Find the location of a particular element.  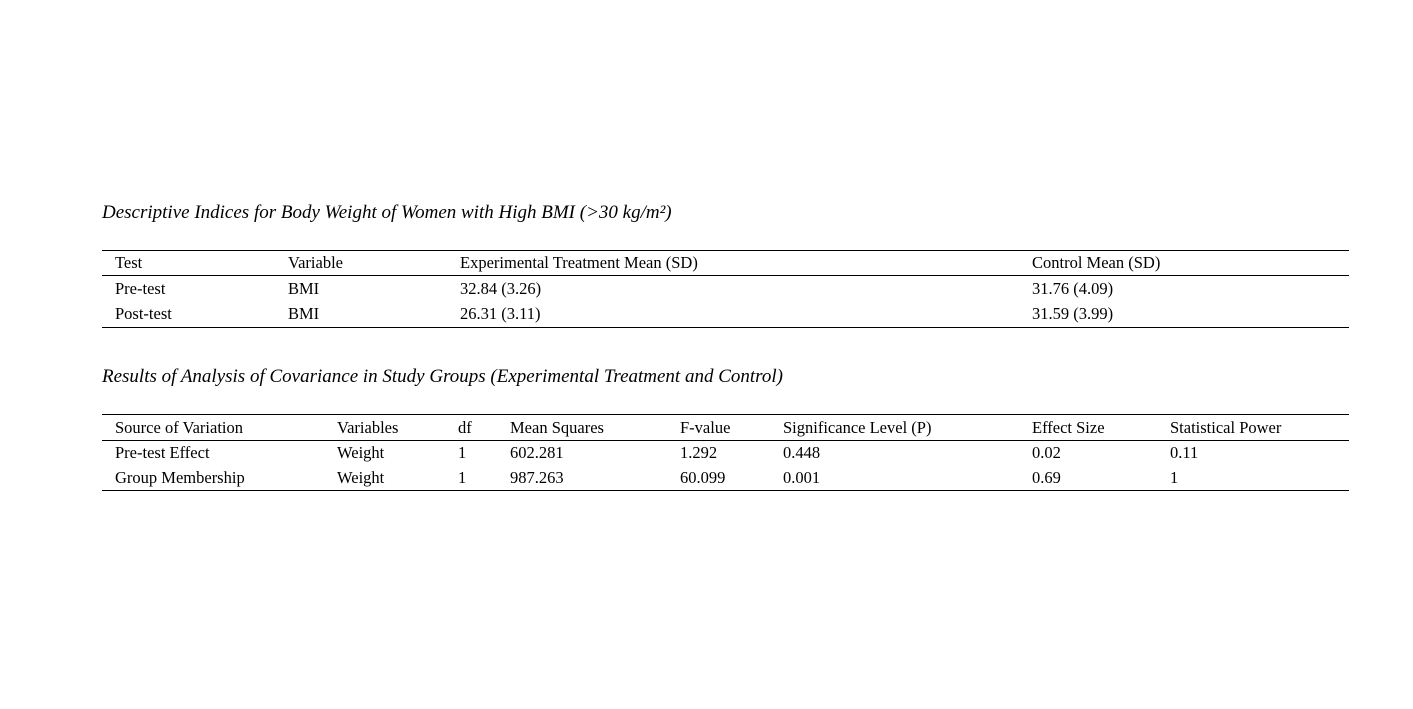

header-cell-statistical-power: Statistical Power is located at coordinates (1226, 427).